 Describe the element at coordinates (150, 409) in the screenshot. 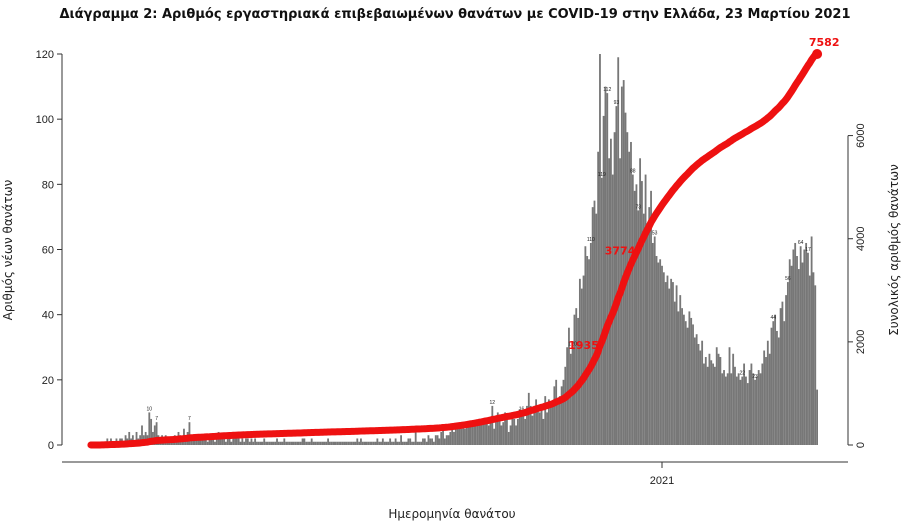

I see `bar-value-label: 10` at that location.